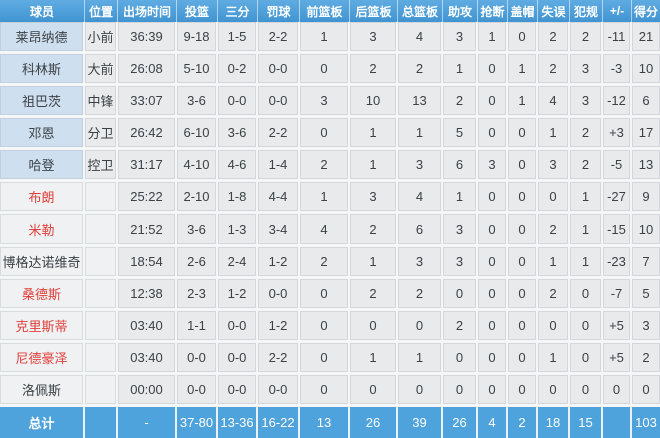 Image resolution: width=660 pixels, height=438 pixels. I want to click on stat-cell-plus-minus: -3, so click(617, 70).